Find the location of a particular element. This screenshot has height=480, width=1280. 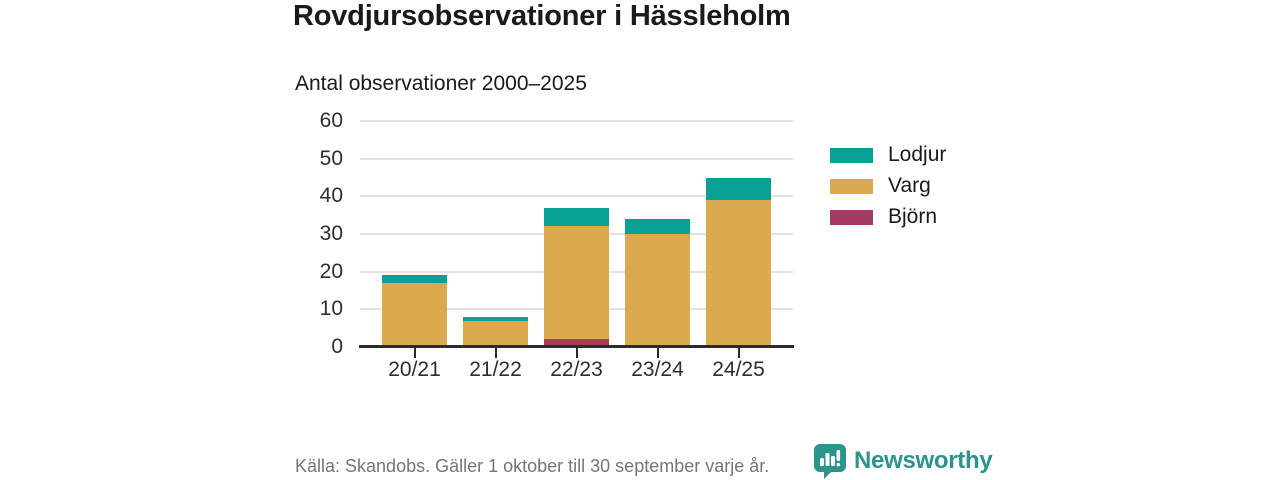

newsworthy-brand-link: Newsworthy is located at coordinates (903, 461).